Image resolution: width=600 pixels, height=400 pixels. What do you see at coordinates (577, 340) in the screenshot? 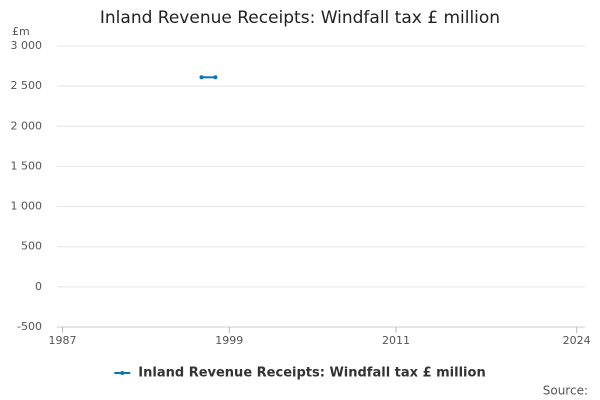
I see `x-tick-label: 2024` at bounding box center [577, 340].